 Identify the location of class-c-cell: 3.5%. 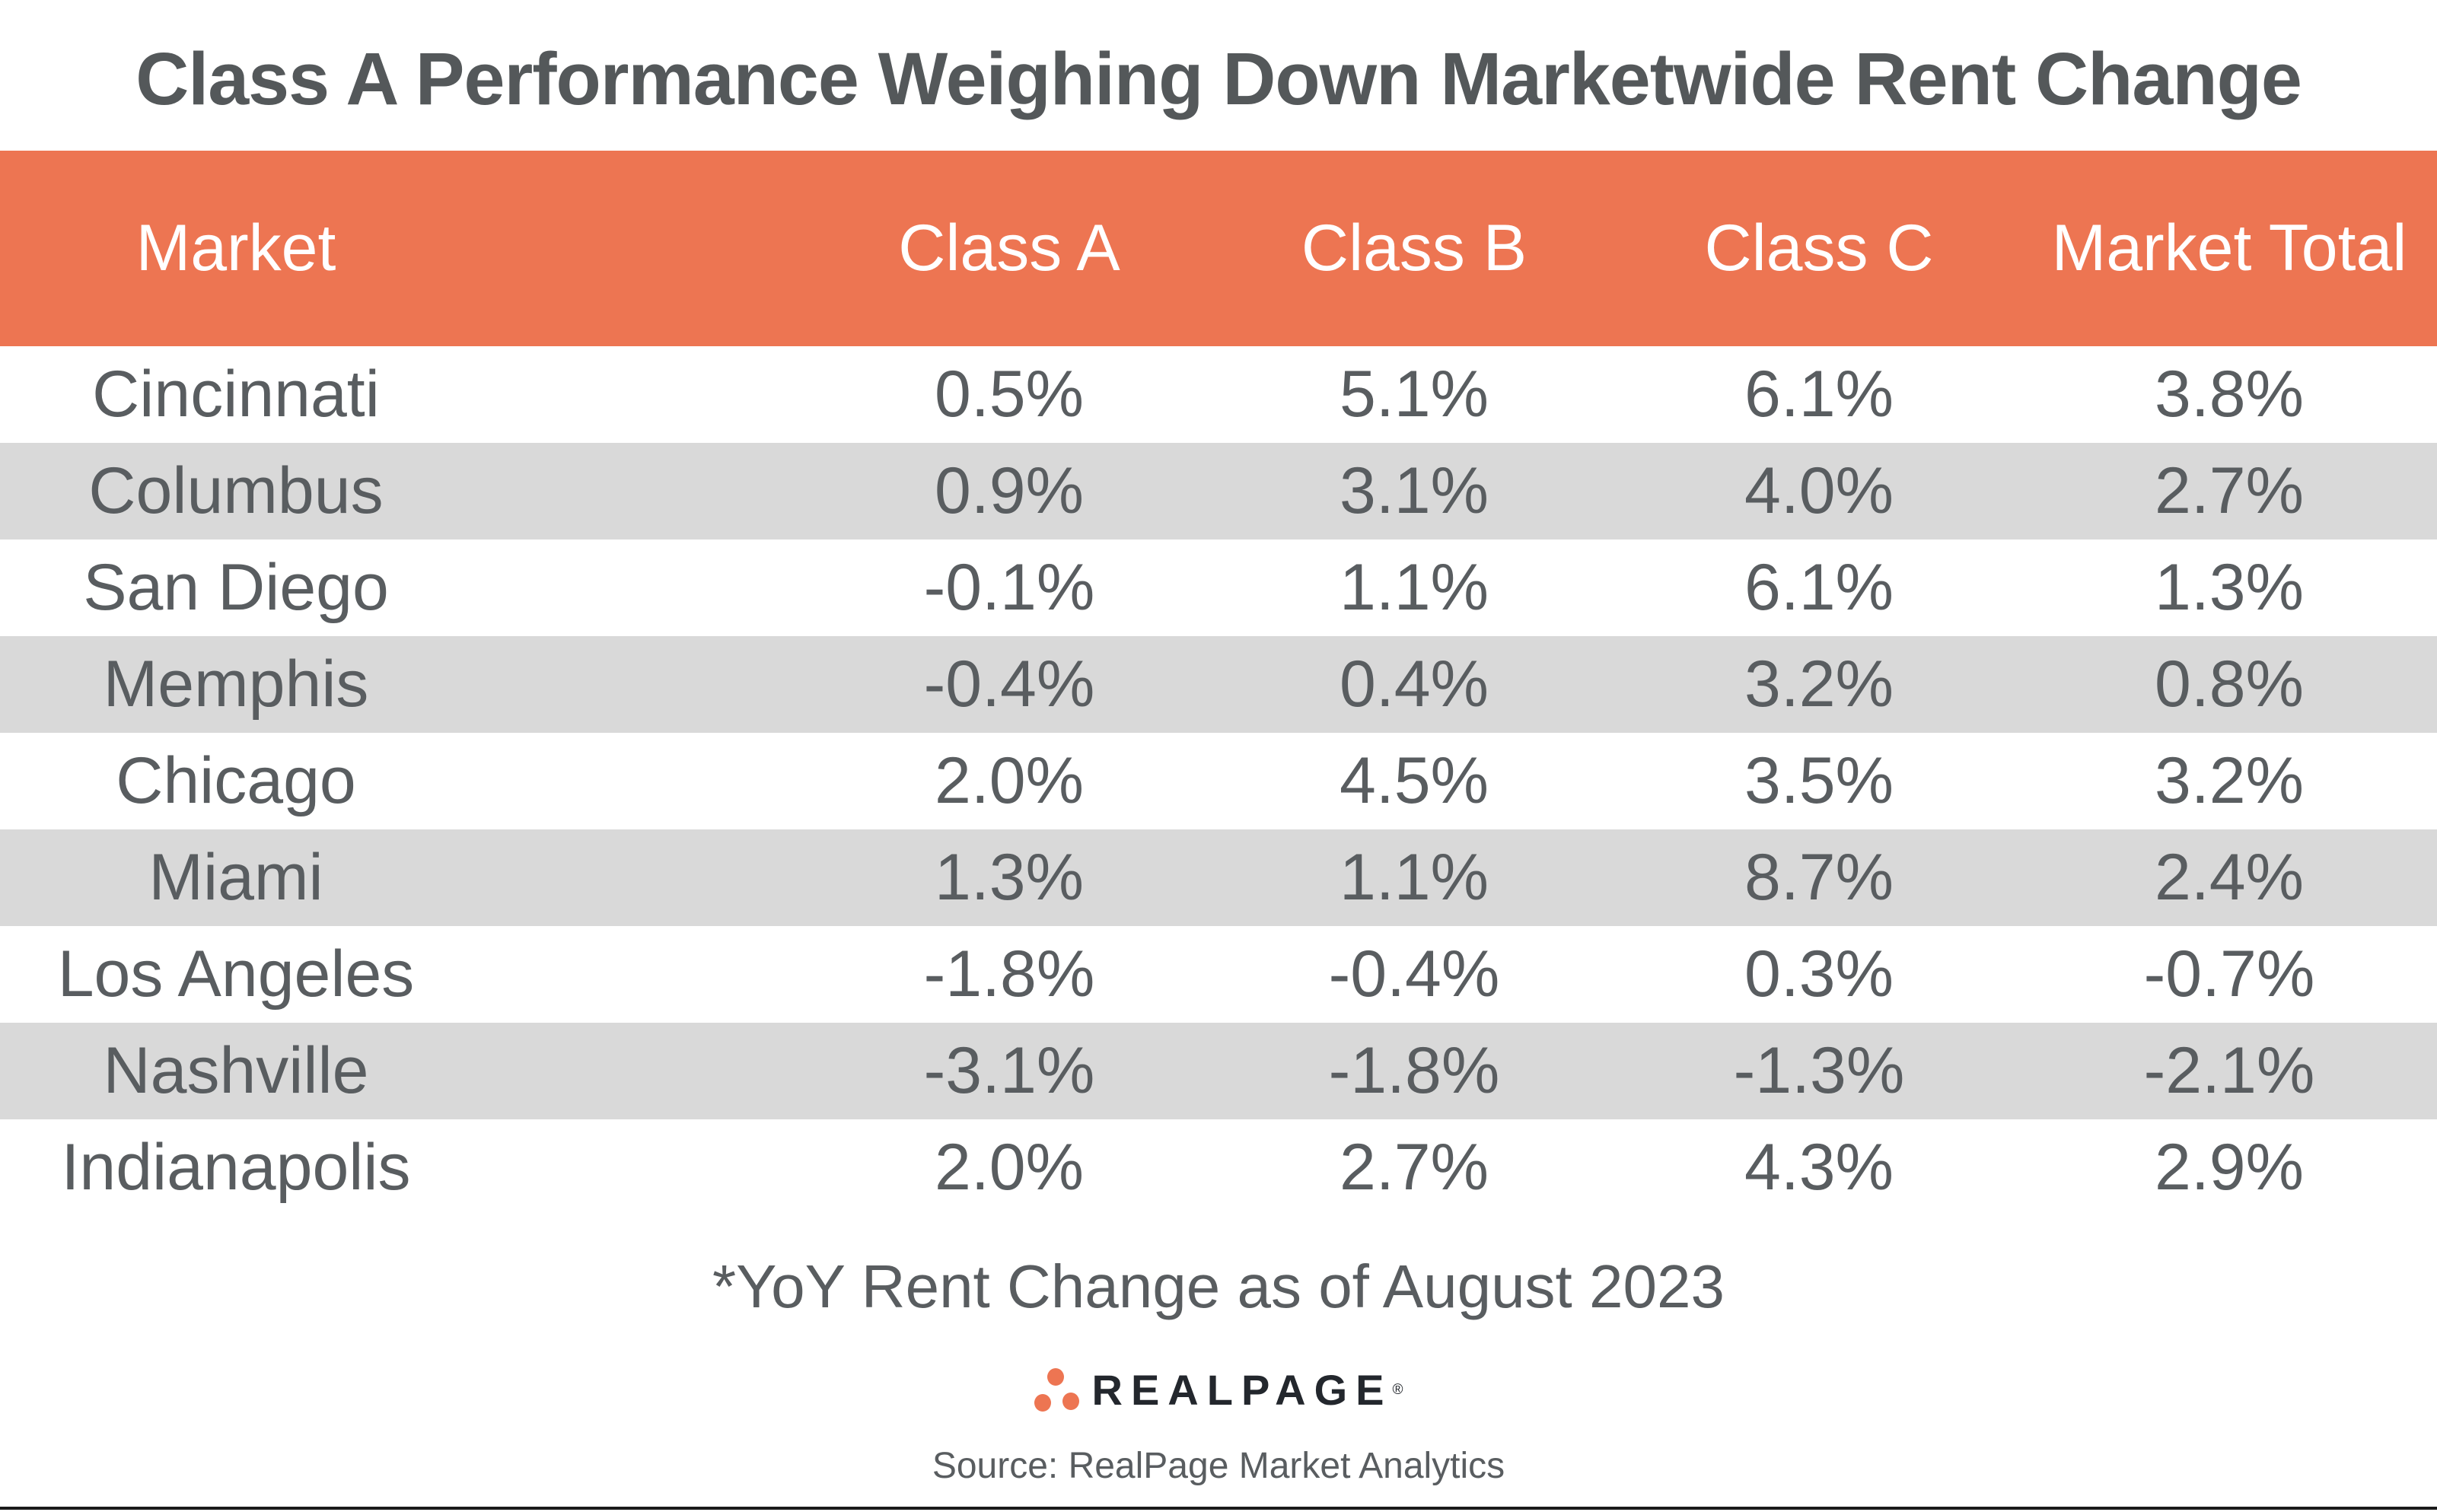
(1819, 780).